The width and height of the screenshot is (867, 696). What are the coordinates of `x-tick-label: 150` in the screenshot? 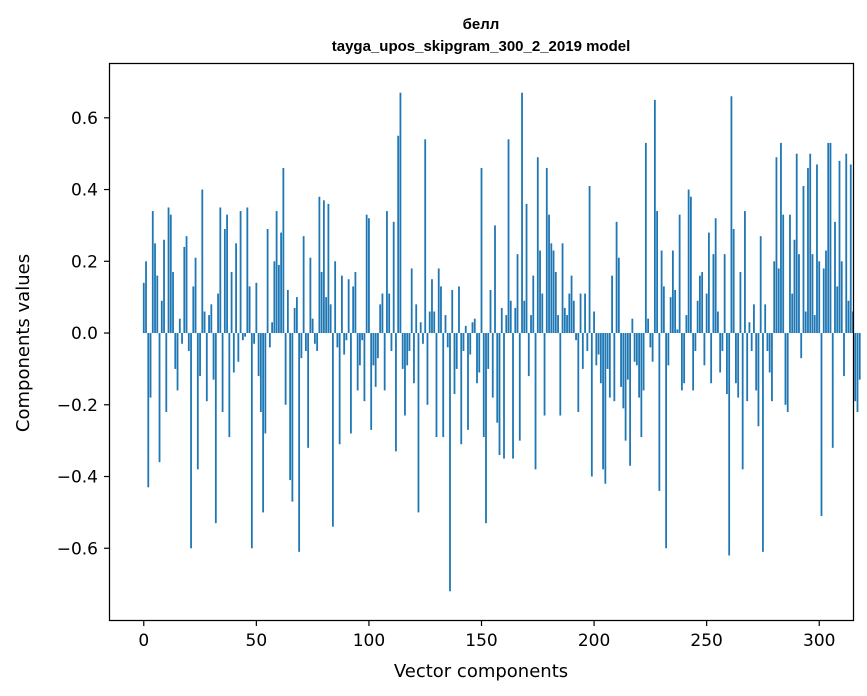 It's located at (481, 641).